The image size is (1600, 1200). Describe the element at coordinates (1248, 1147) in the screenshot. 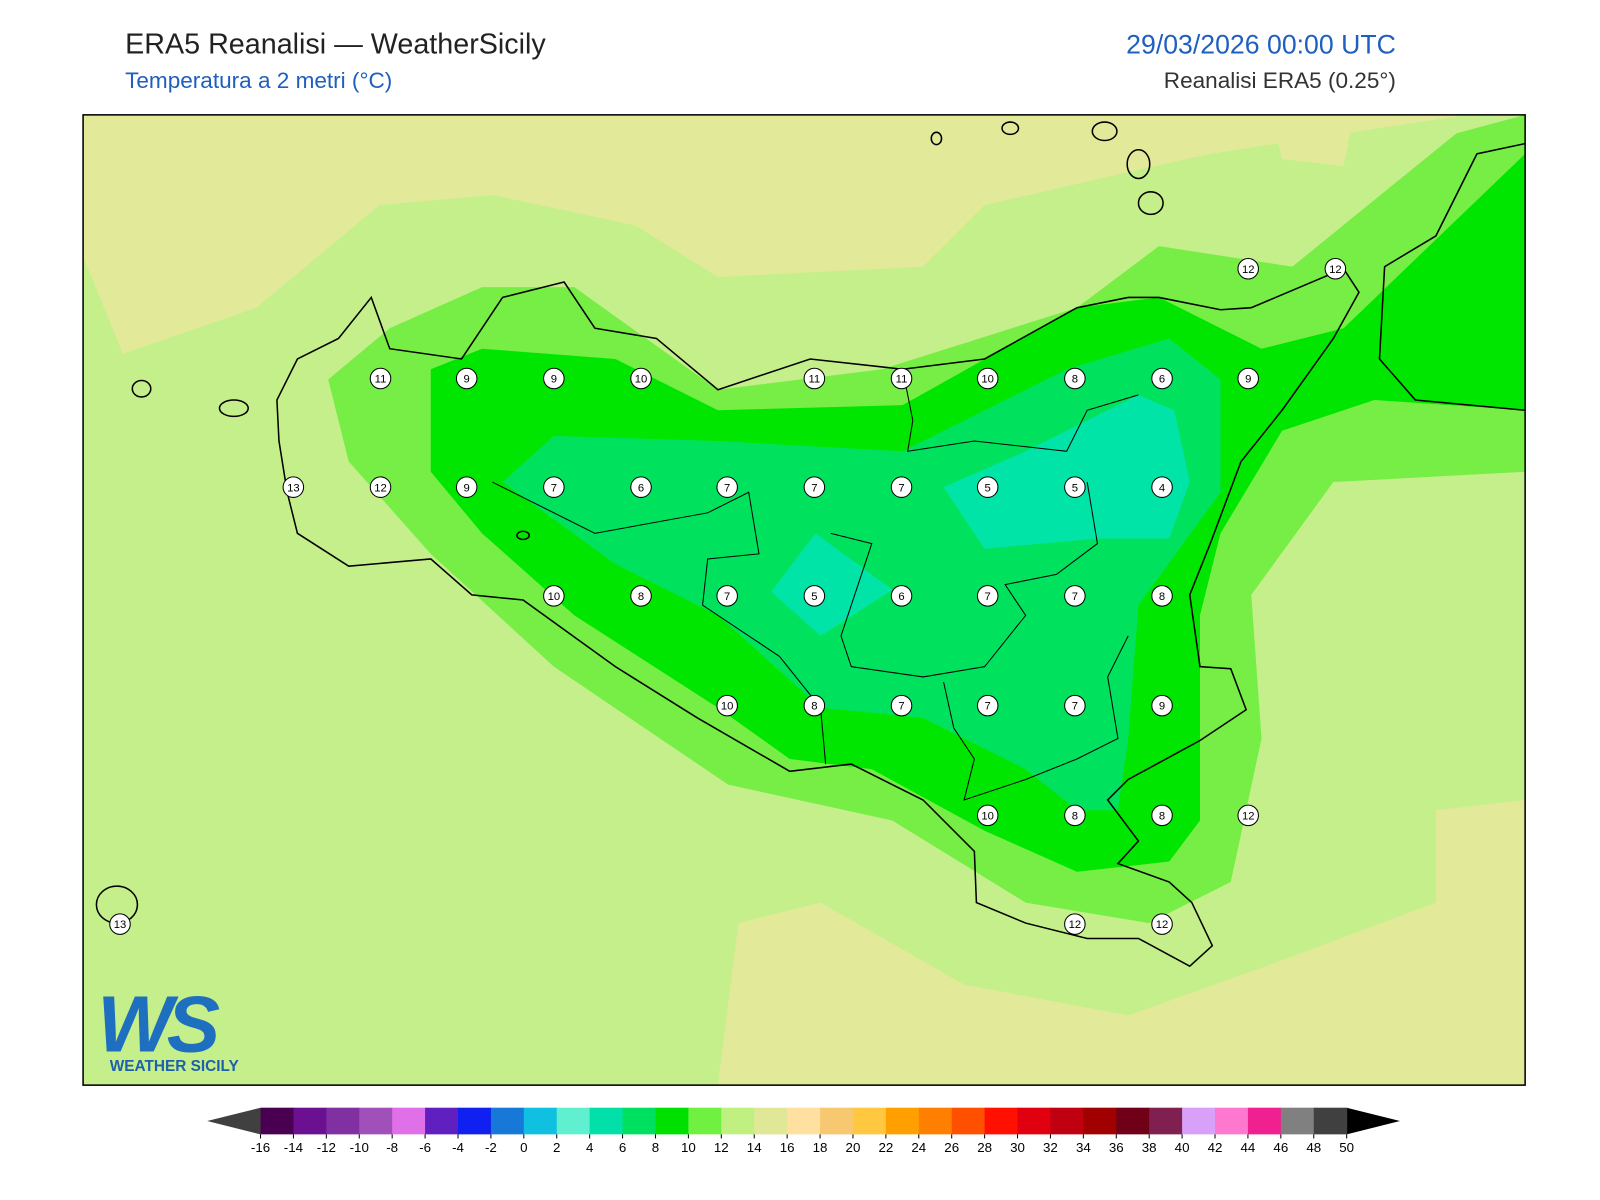

I see `colorbar-tick-label: 44` at that location.